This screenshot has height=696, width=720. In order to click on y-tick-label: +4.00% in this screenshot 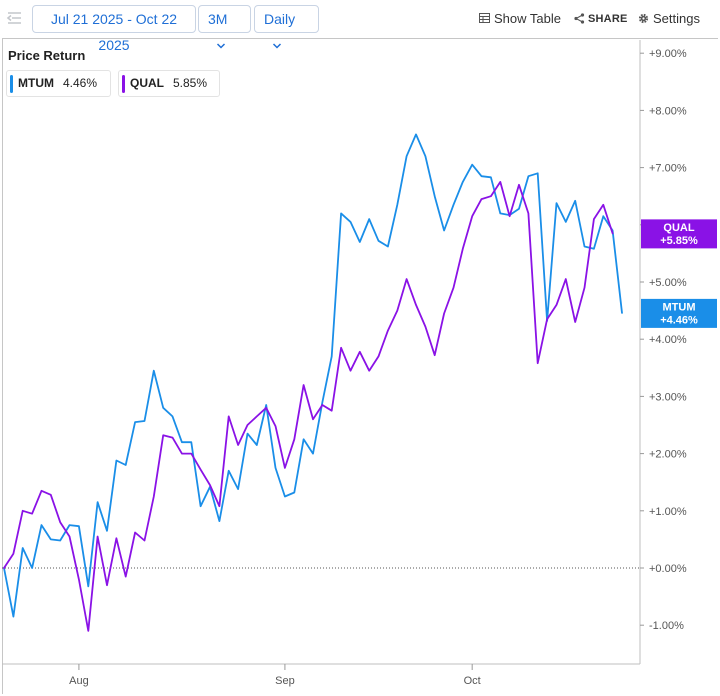, I will do `click(668, 340)`.